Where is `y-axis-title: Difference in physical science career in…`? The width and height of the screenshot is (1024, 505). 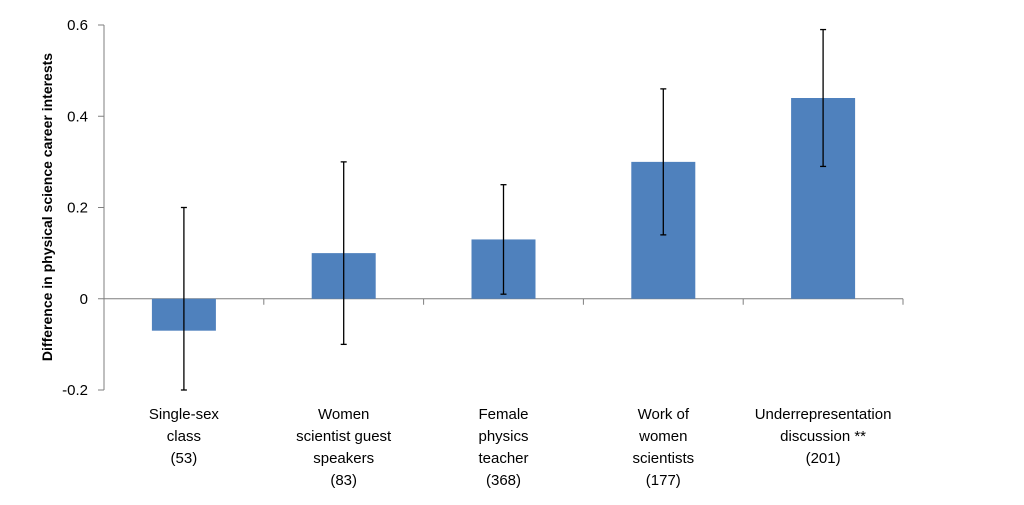
y-axis-title: Difference in physical science career in… is located at coordinates (47, 207).